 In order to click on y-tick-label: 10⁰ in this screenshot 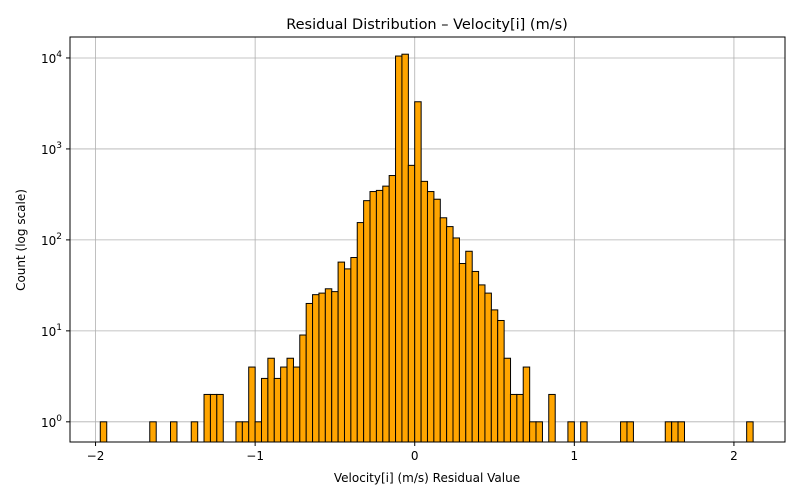, I will do `click(51, 422)`.